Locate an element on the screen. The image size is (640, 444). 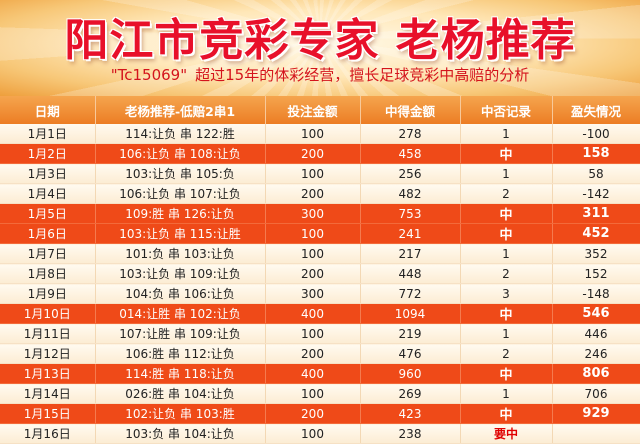
cell-profit: 446 is located at coordinates (596, 333).